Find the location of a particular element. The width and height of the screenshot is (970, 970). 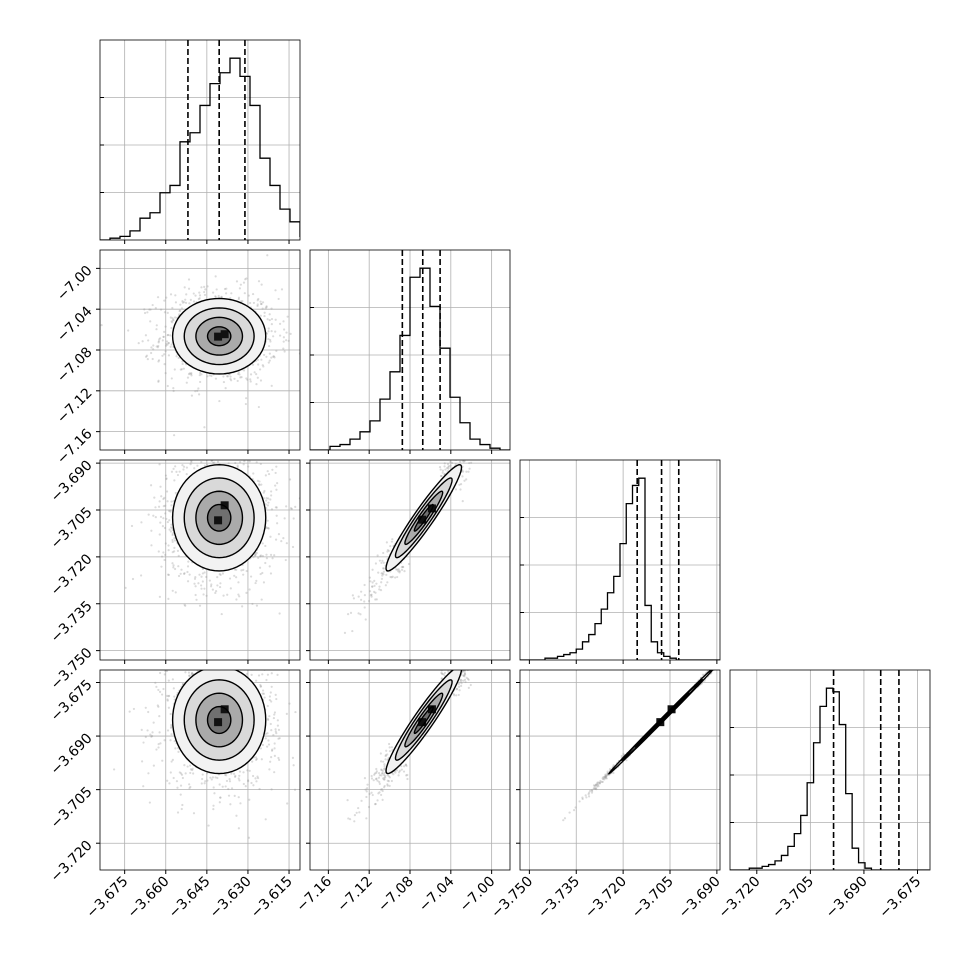

y-tick-label: −3.705 is located at coordinates (72, 808).